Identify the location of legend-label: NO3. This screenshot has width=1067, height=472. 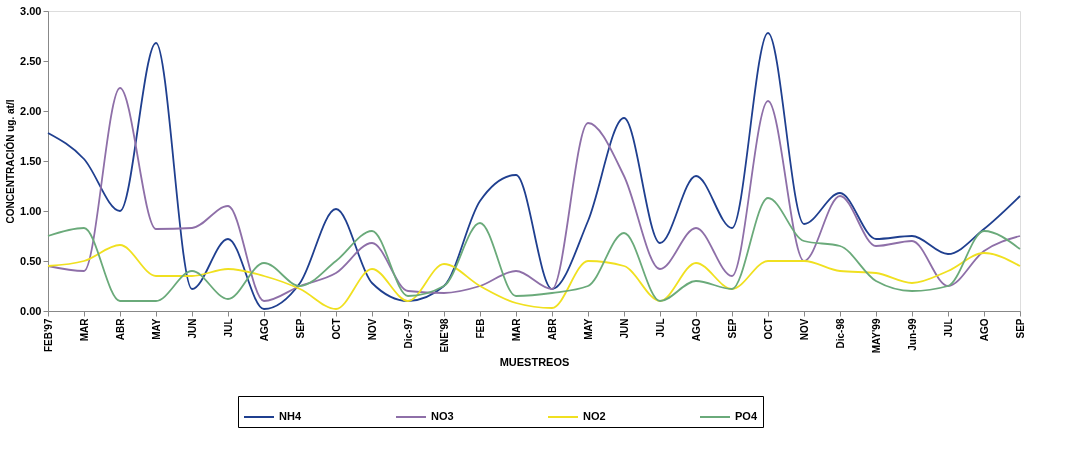
(442, 416).